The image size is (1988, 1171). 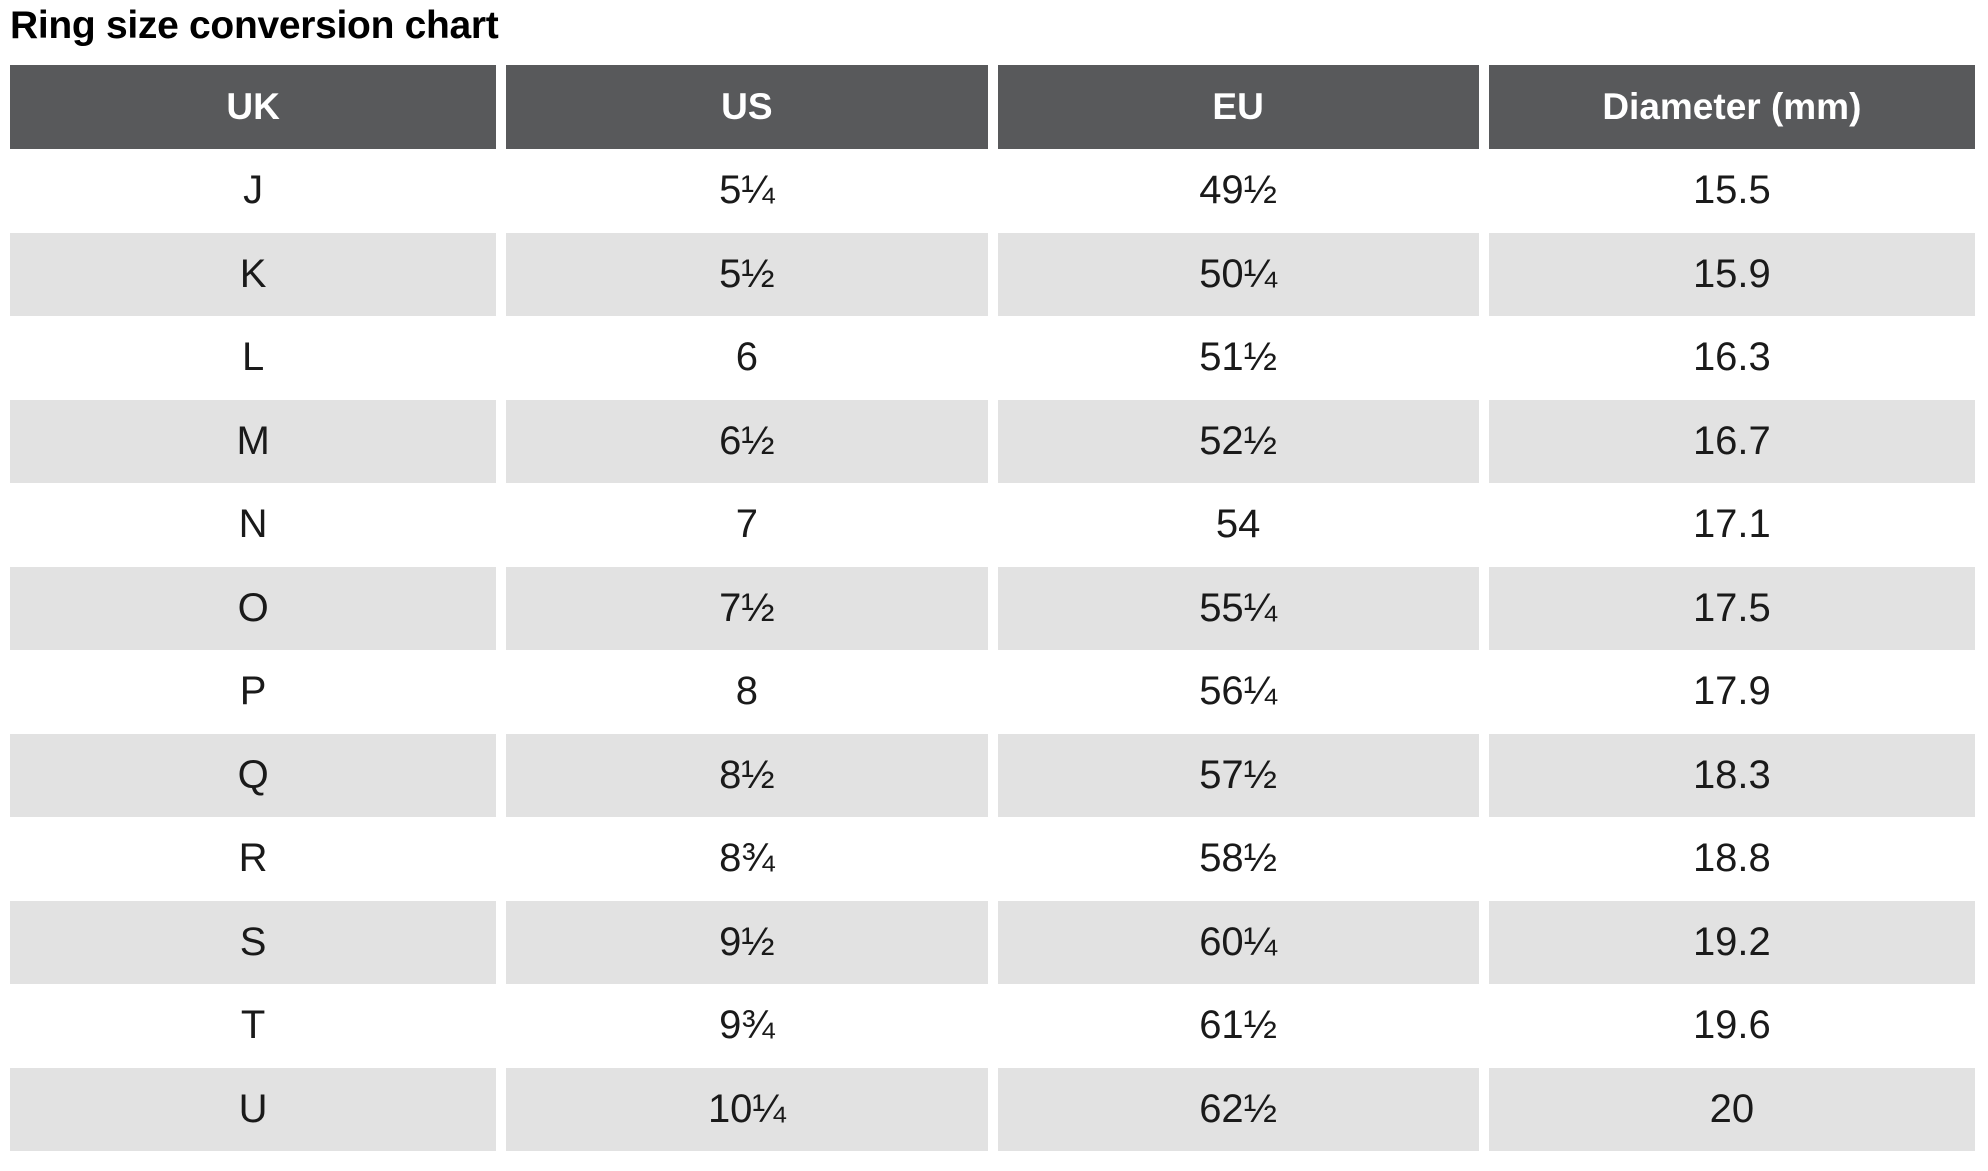 What do you see at coordinates (256, 525) in the screenshot?
I see `cell-uk: N` at bounding box center [256, 525].